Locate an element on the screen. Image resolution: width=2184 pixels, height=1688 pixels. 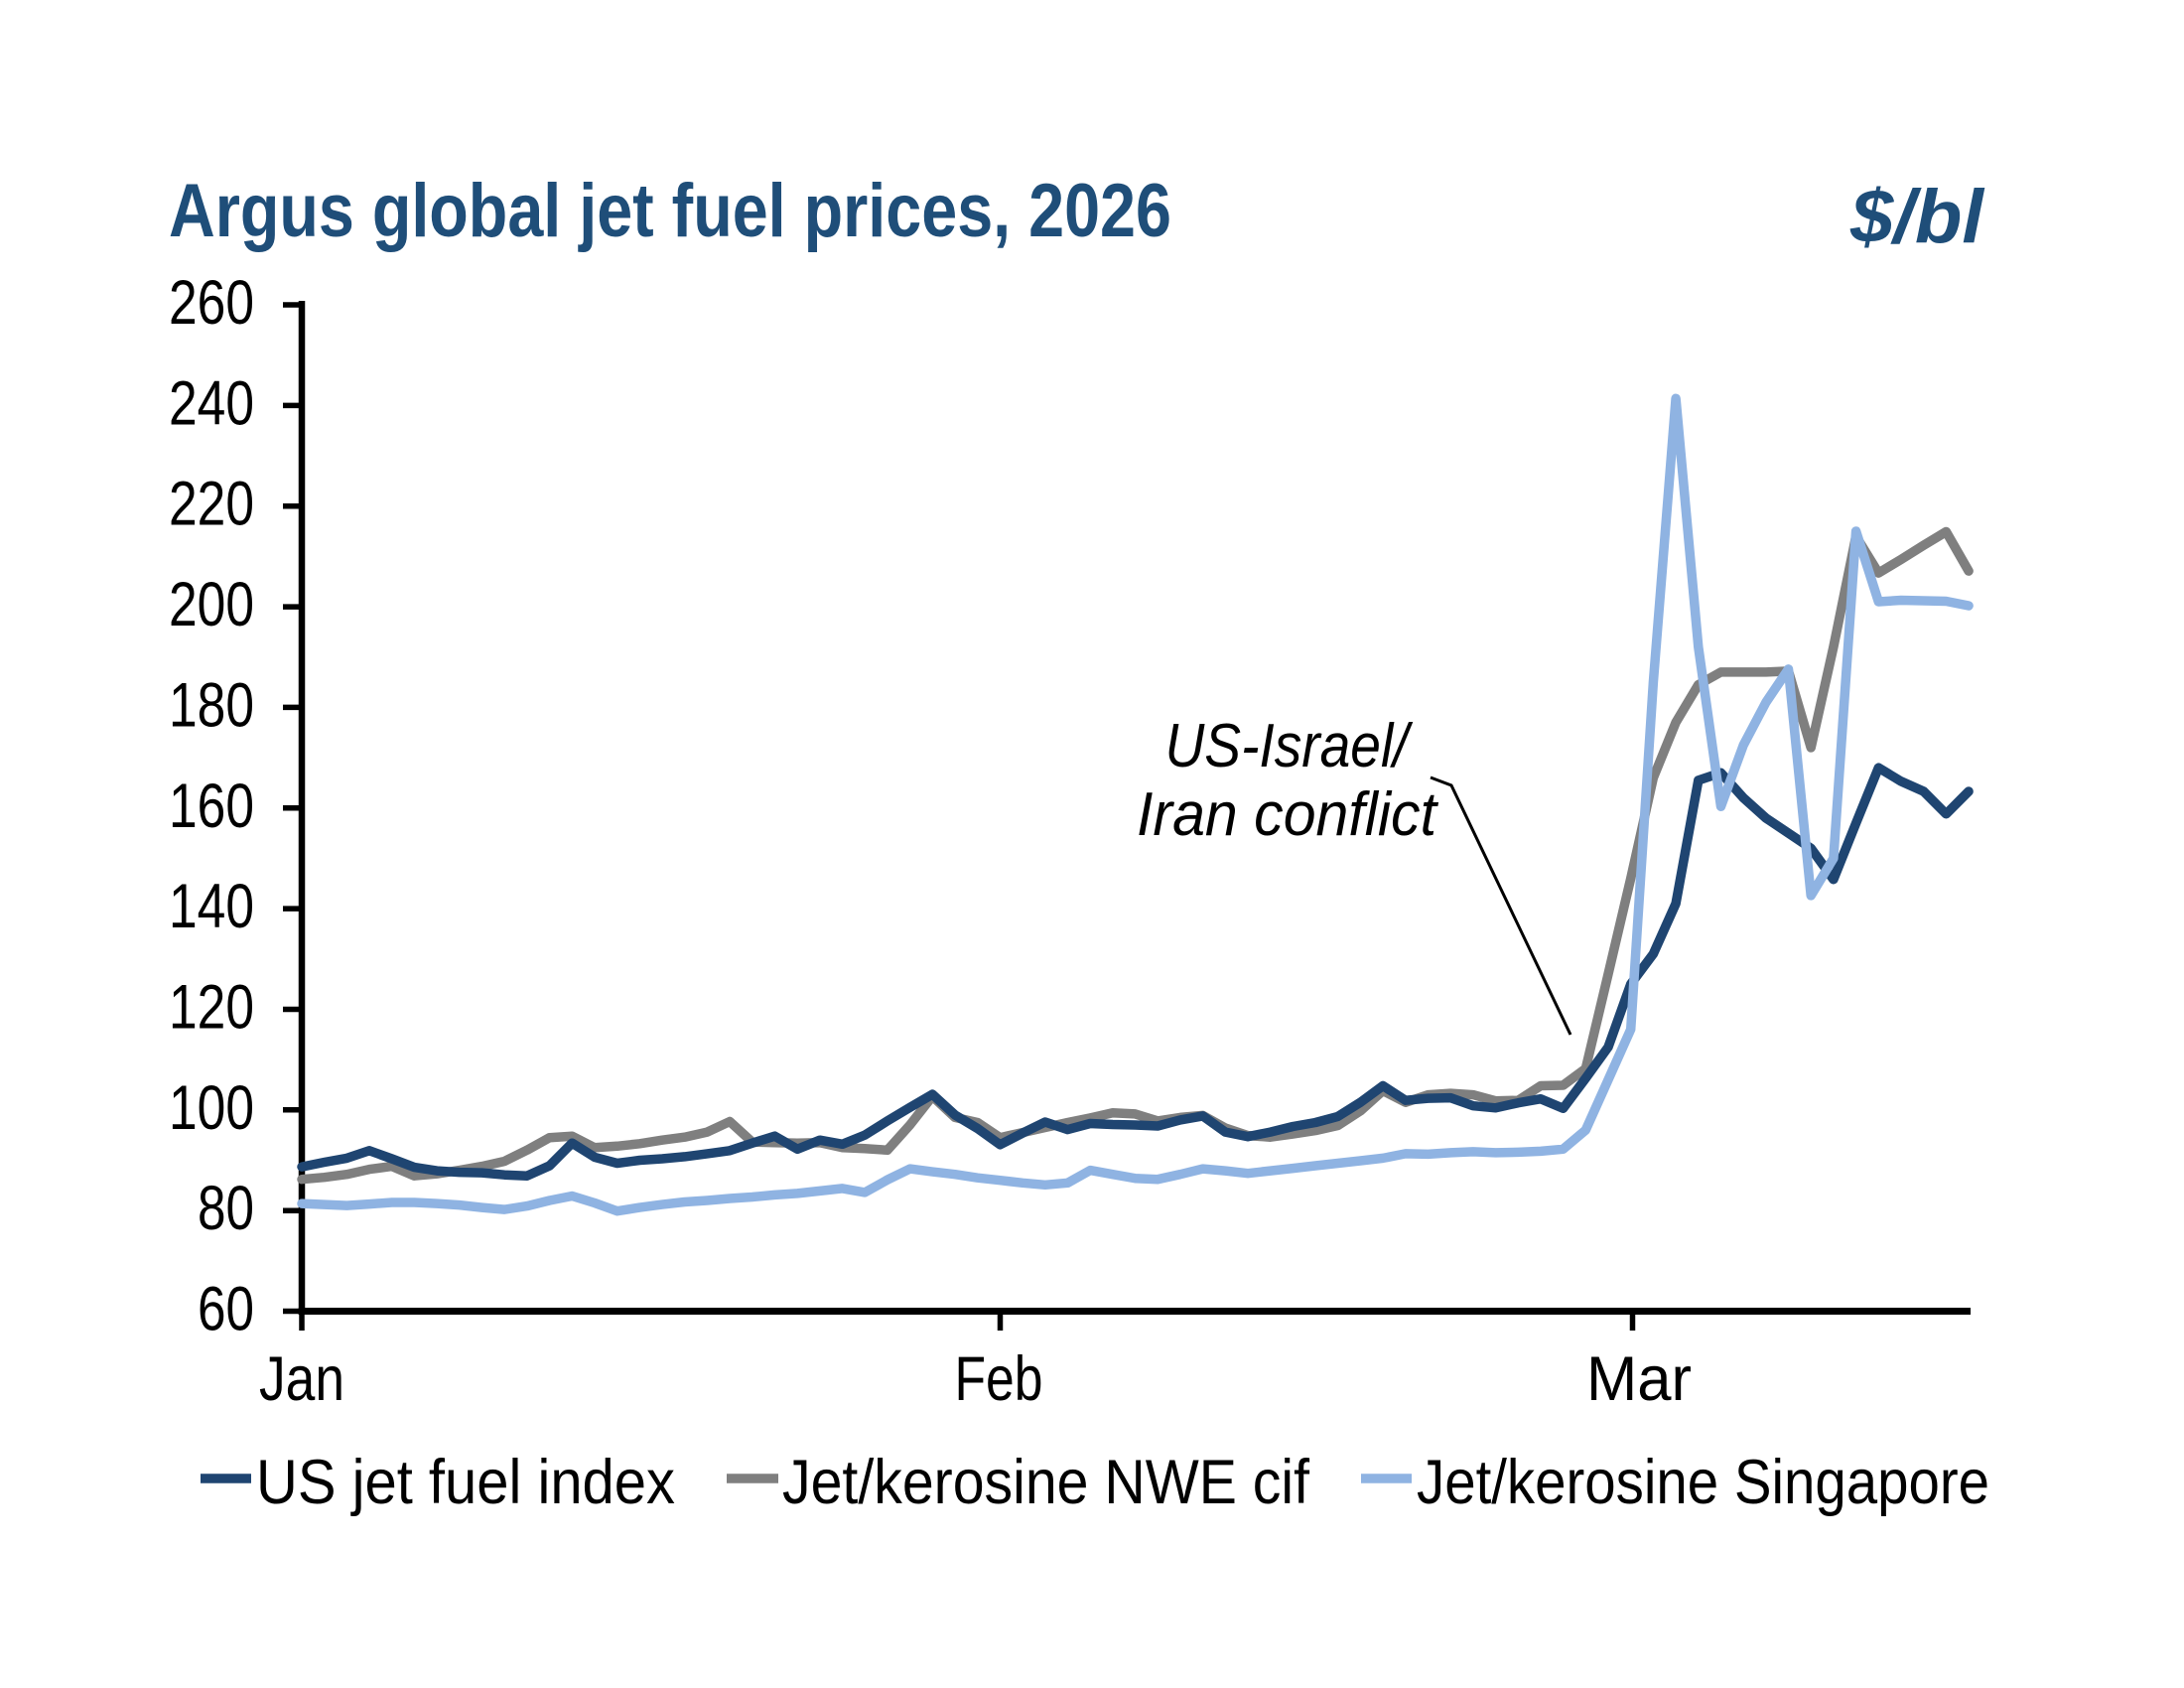
svg-text: 180 is located at coordinates (211, 705).